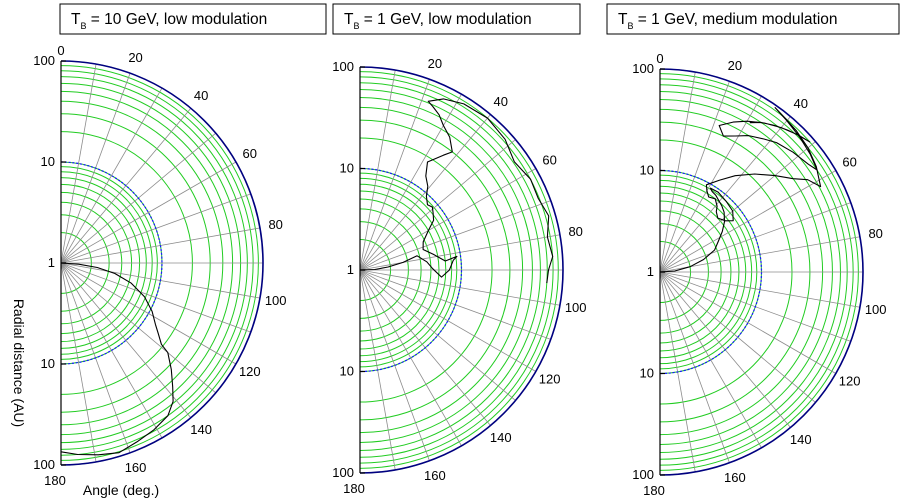 The height and width of the screenshot is (500, 906). What do you see at coordinates (438, 21) in the screenshot?
I see `title-text: TB = 1 GeV, low modulation` at bounding box center [438, 21].